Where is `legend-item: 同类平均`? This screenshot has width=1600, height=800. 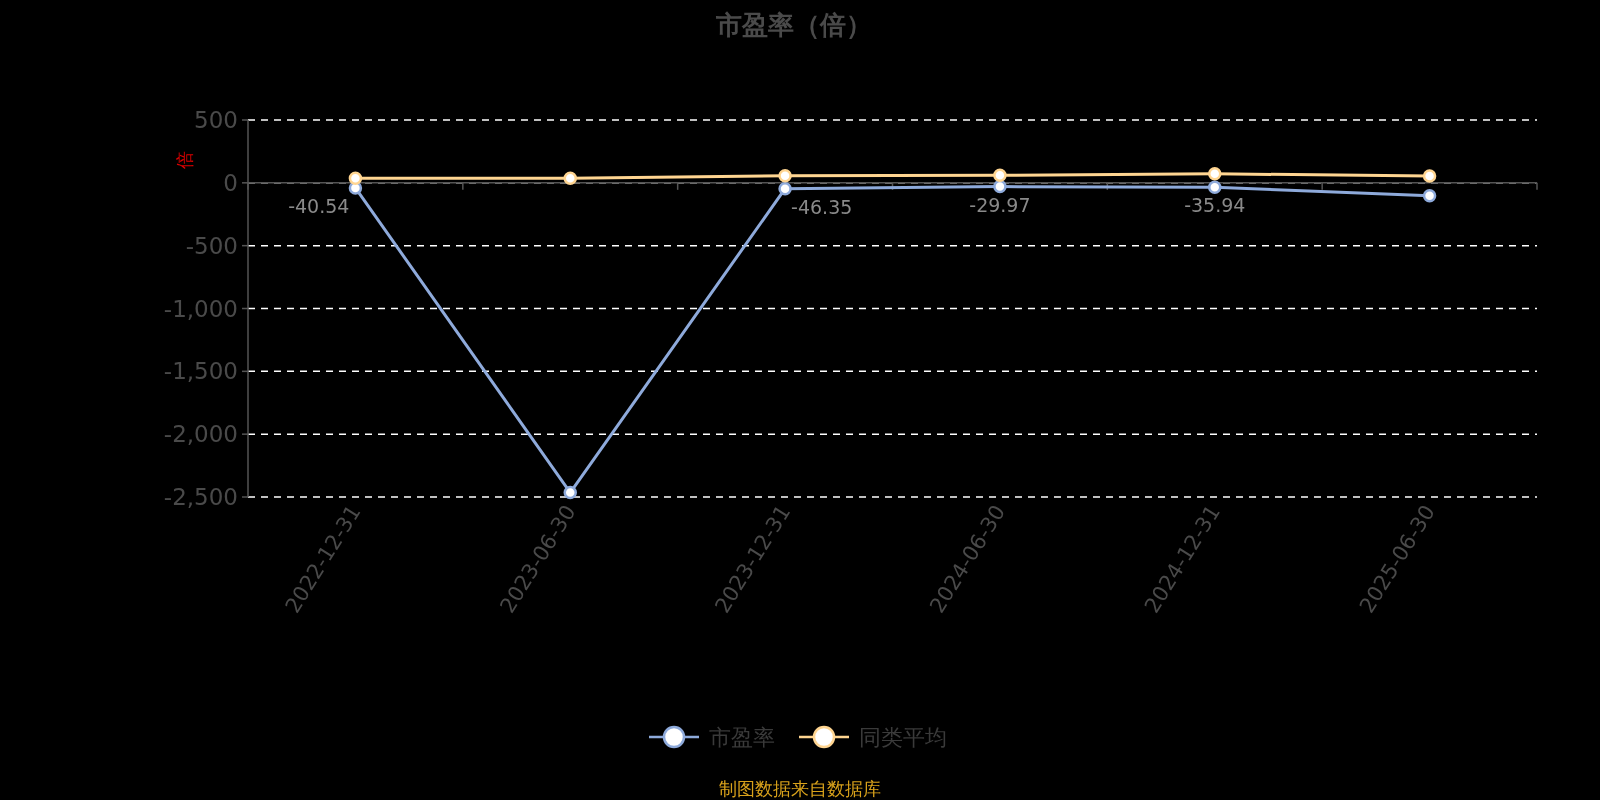
legend-item: 同类平均 is located at coordinates (873, 737).